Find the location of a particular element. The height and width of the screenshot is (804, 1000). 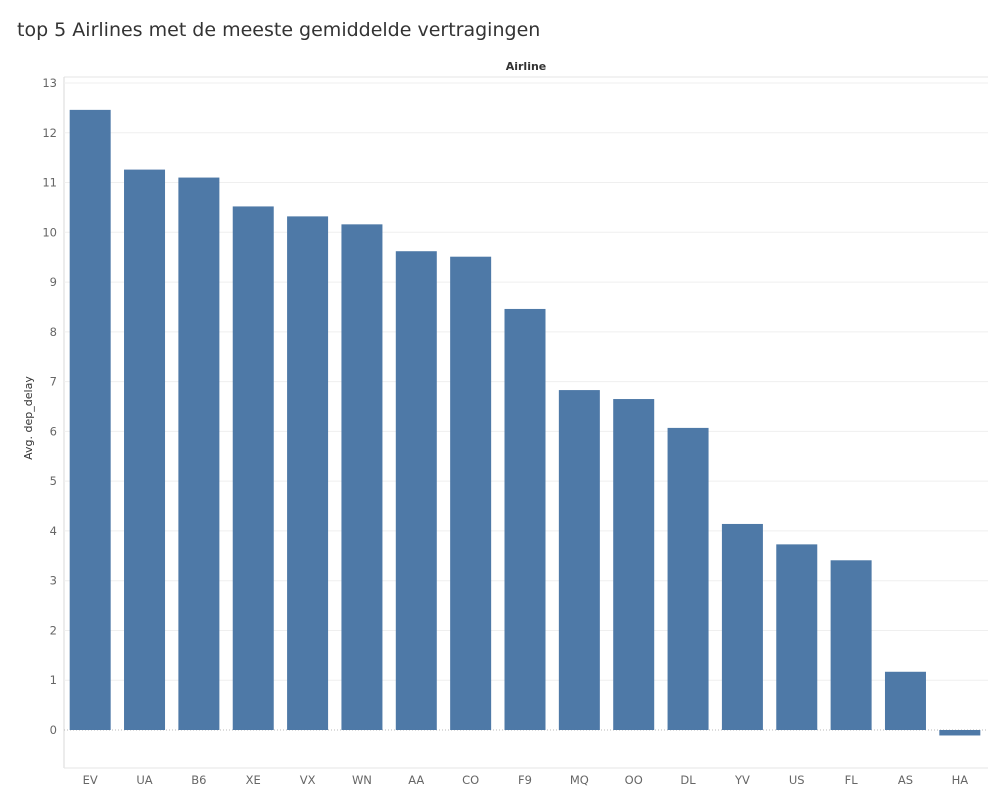

y-tick-label: 8 is located at coordinates (53, 332).